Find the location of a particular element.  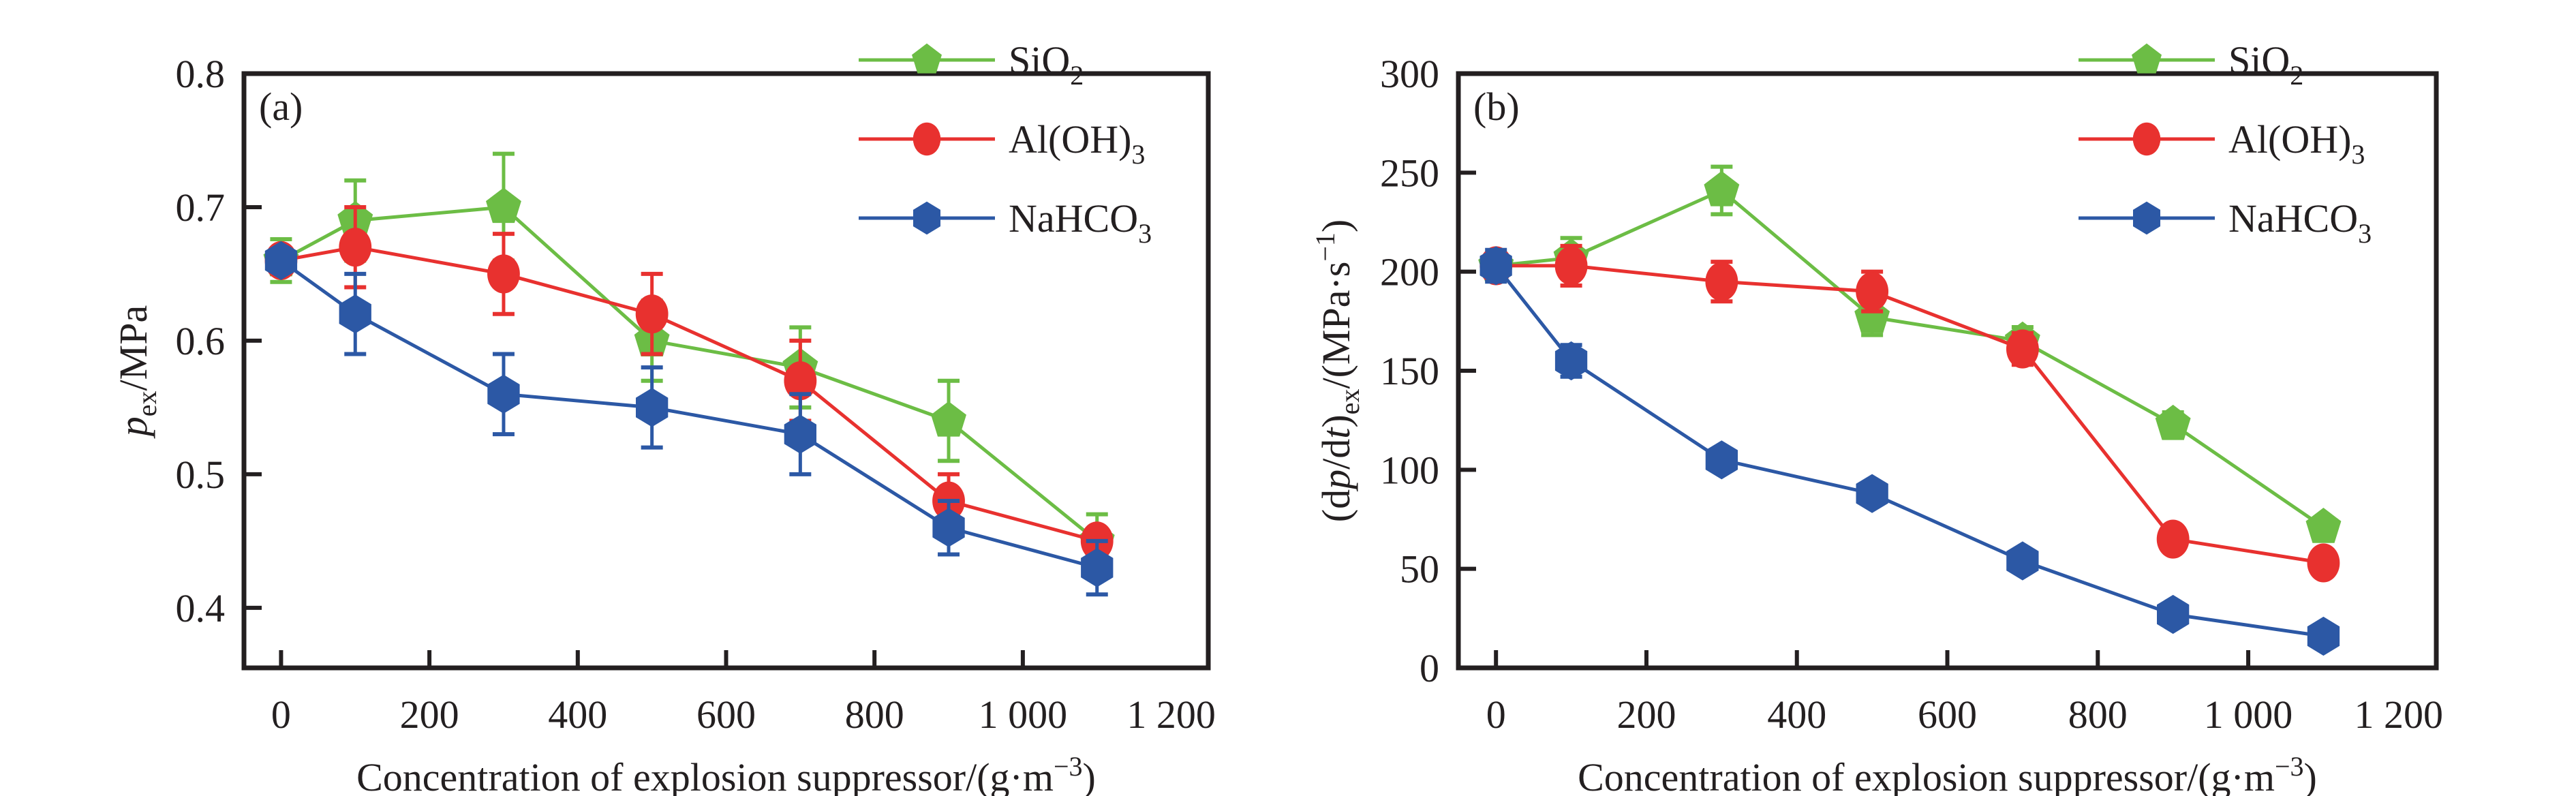

y-tick-label: 0.8 is located at coordinates (201, 74).